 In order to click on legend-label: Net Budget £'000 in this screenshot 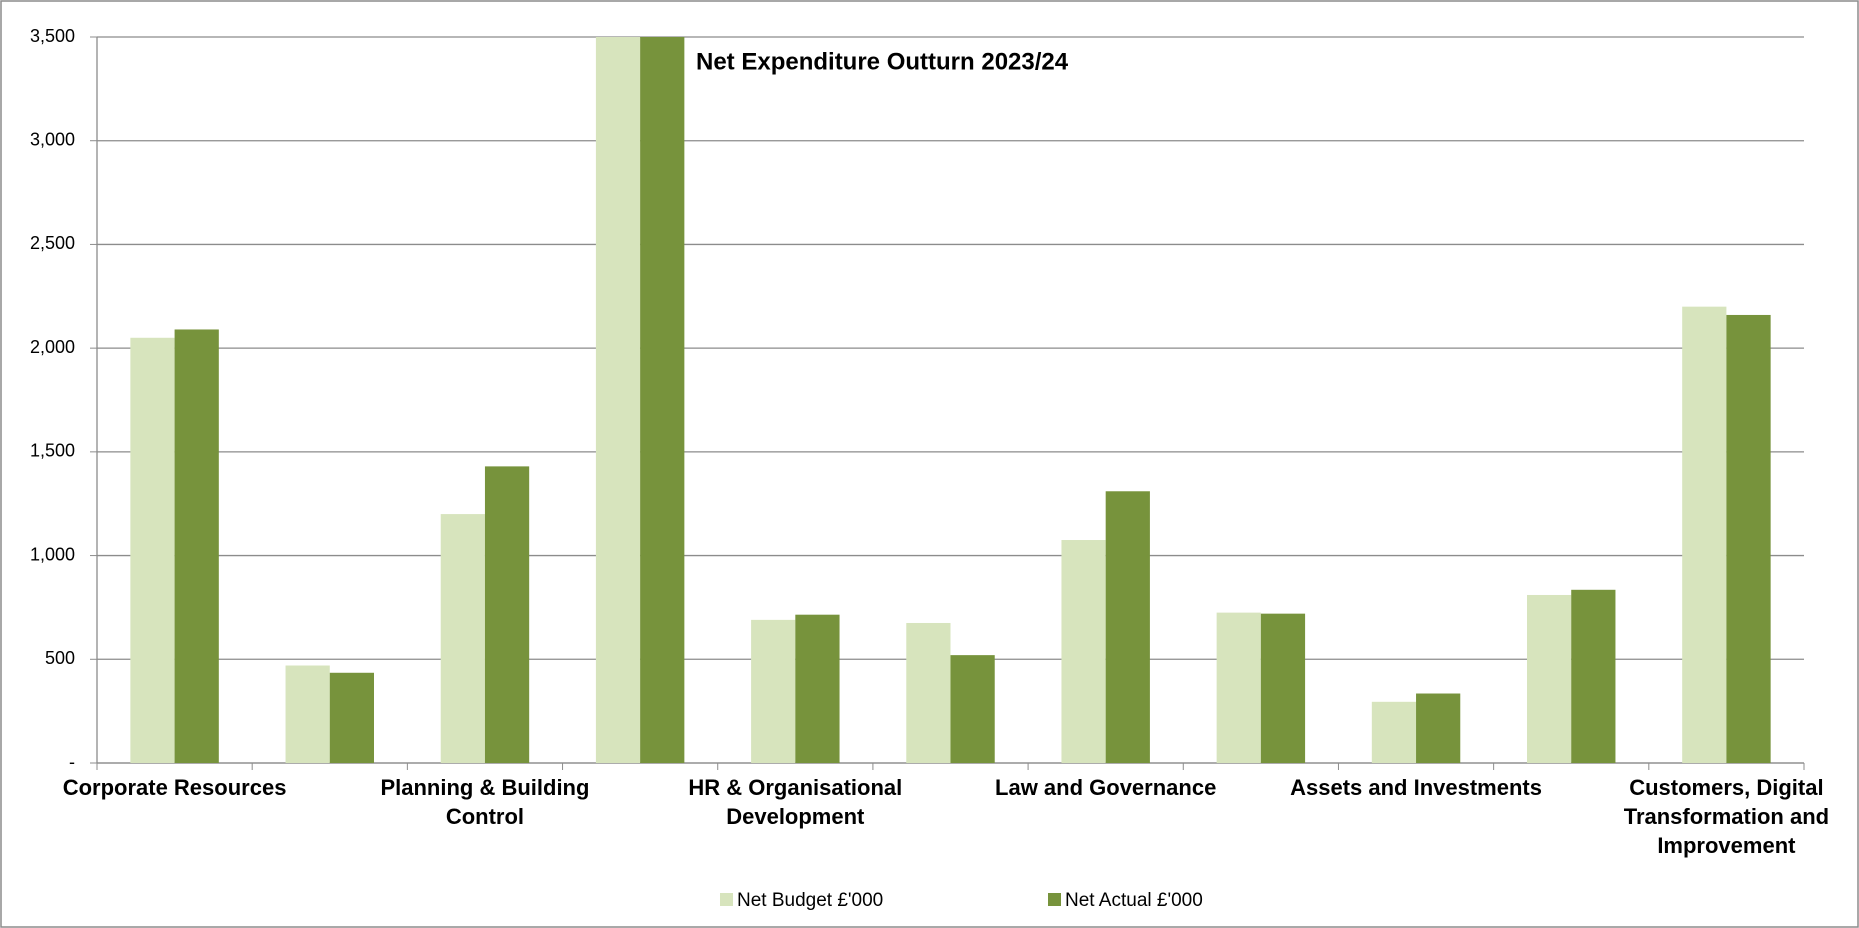, I will do `click(810, 900)`.